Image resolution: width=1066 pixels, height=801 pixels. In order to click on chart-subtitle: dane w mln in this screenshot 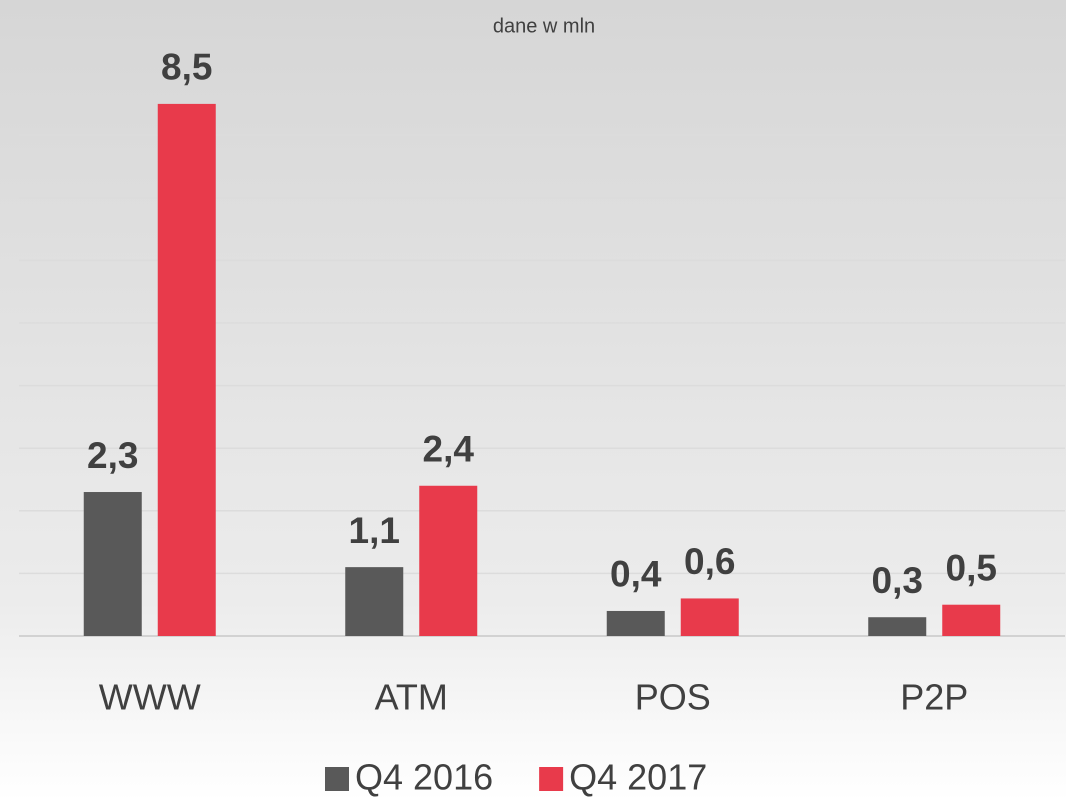, I will do `click(544, 26)`.